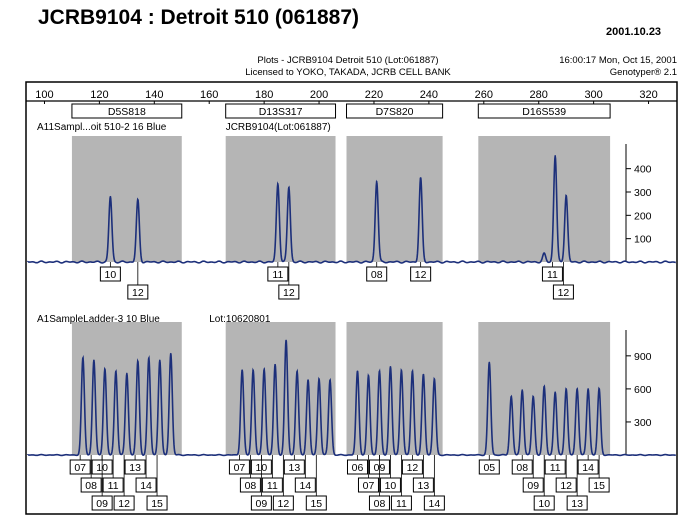 This screenshot has width=700, height=525. Describe the element at coordinates (429, 95) in the screenshot. I see `x-tick-label: 240` at that location.